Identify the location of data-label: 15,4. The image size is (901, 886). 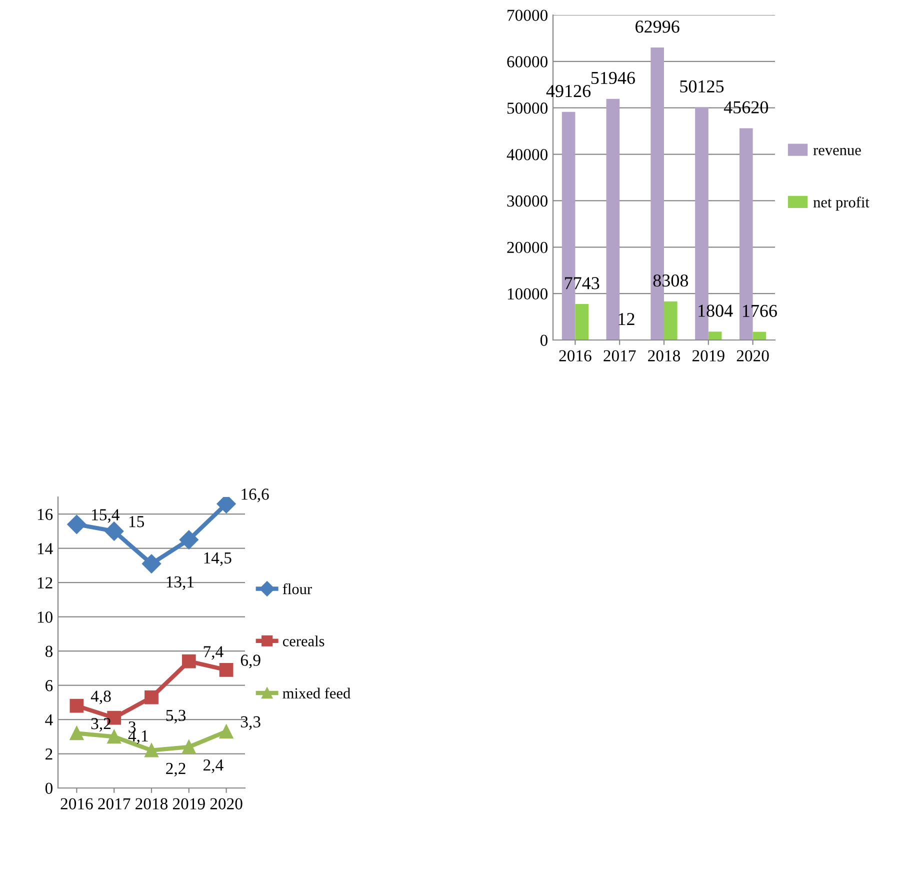
(106, 516).